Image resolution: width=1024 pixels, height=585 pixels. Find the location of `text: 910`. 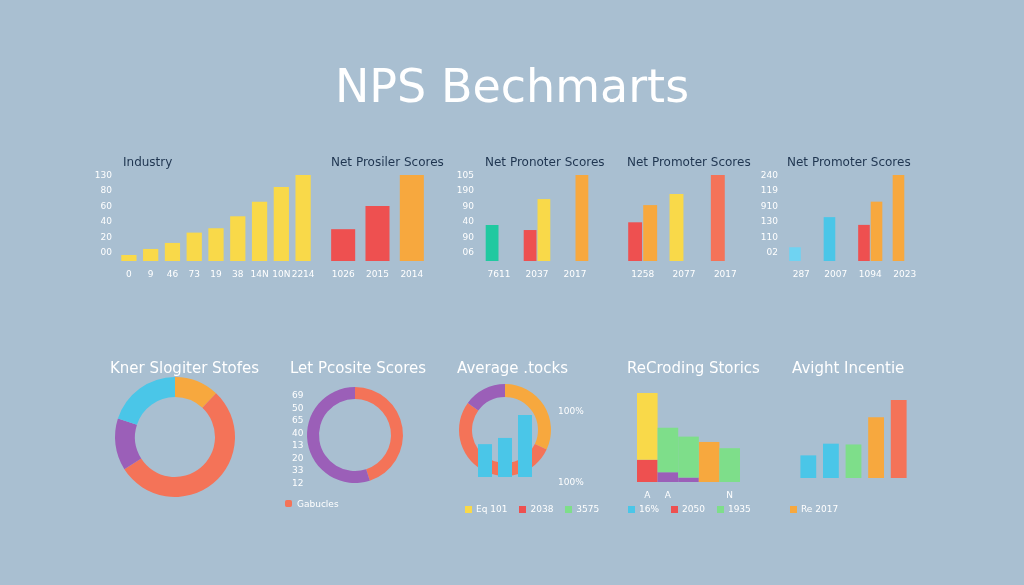

text: 910 is located at coordinates (769, 205).